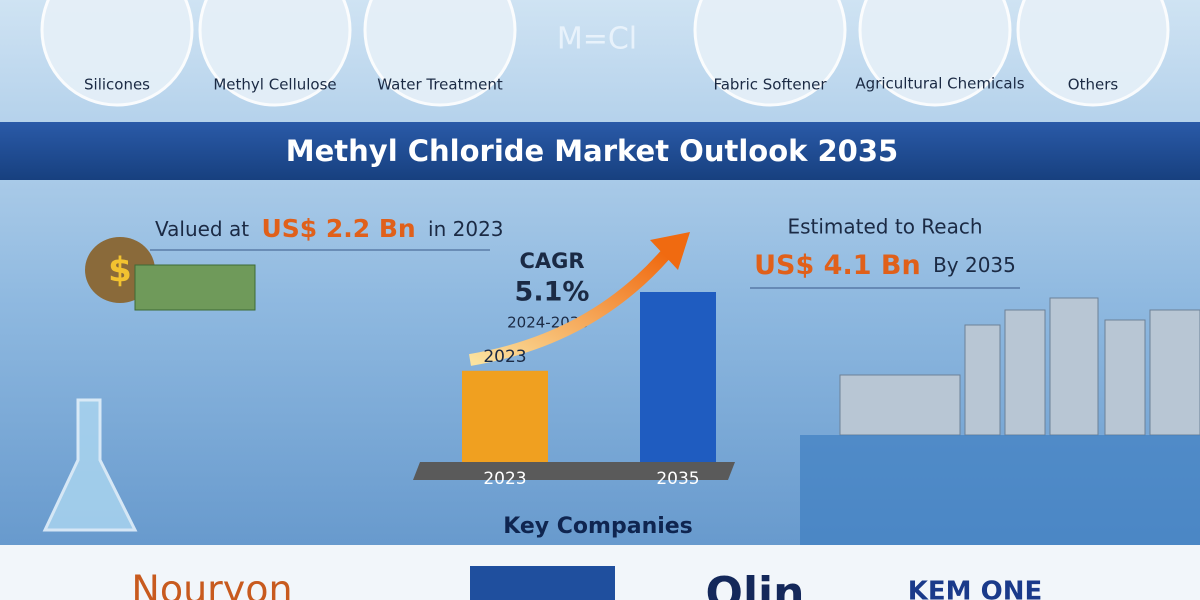  What do you see at coordinates (598, 526) in the screenshot?
I see `companies-heading: Key Companies` at bounding box center [598, 526].